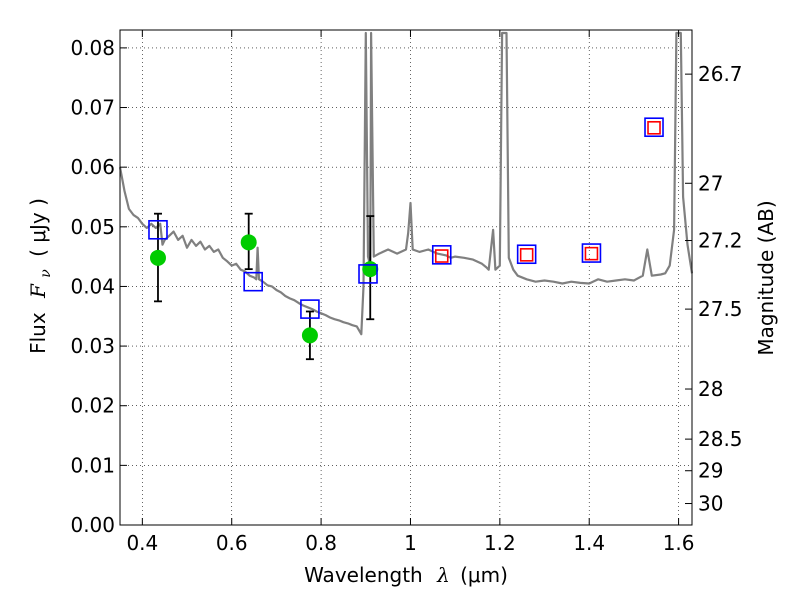 Image resolution: width=800 pixels, height=600 pixels. What do you see at coordinates (92, 286) in the screenshot?
I see `y-tick-label: 0.04` at bounding box center [92, 286].